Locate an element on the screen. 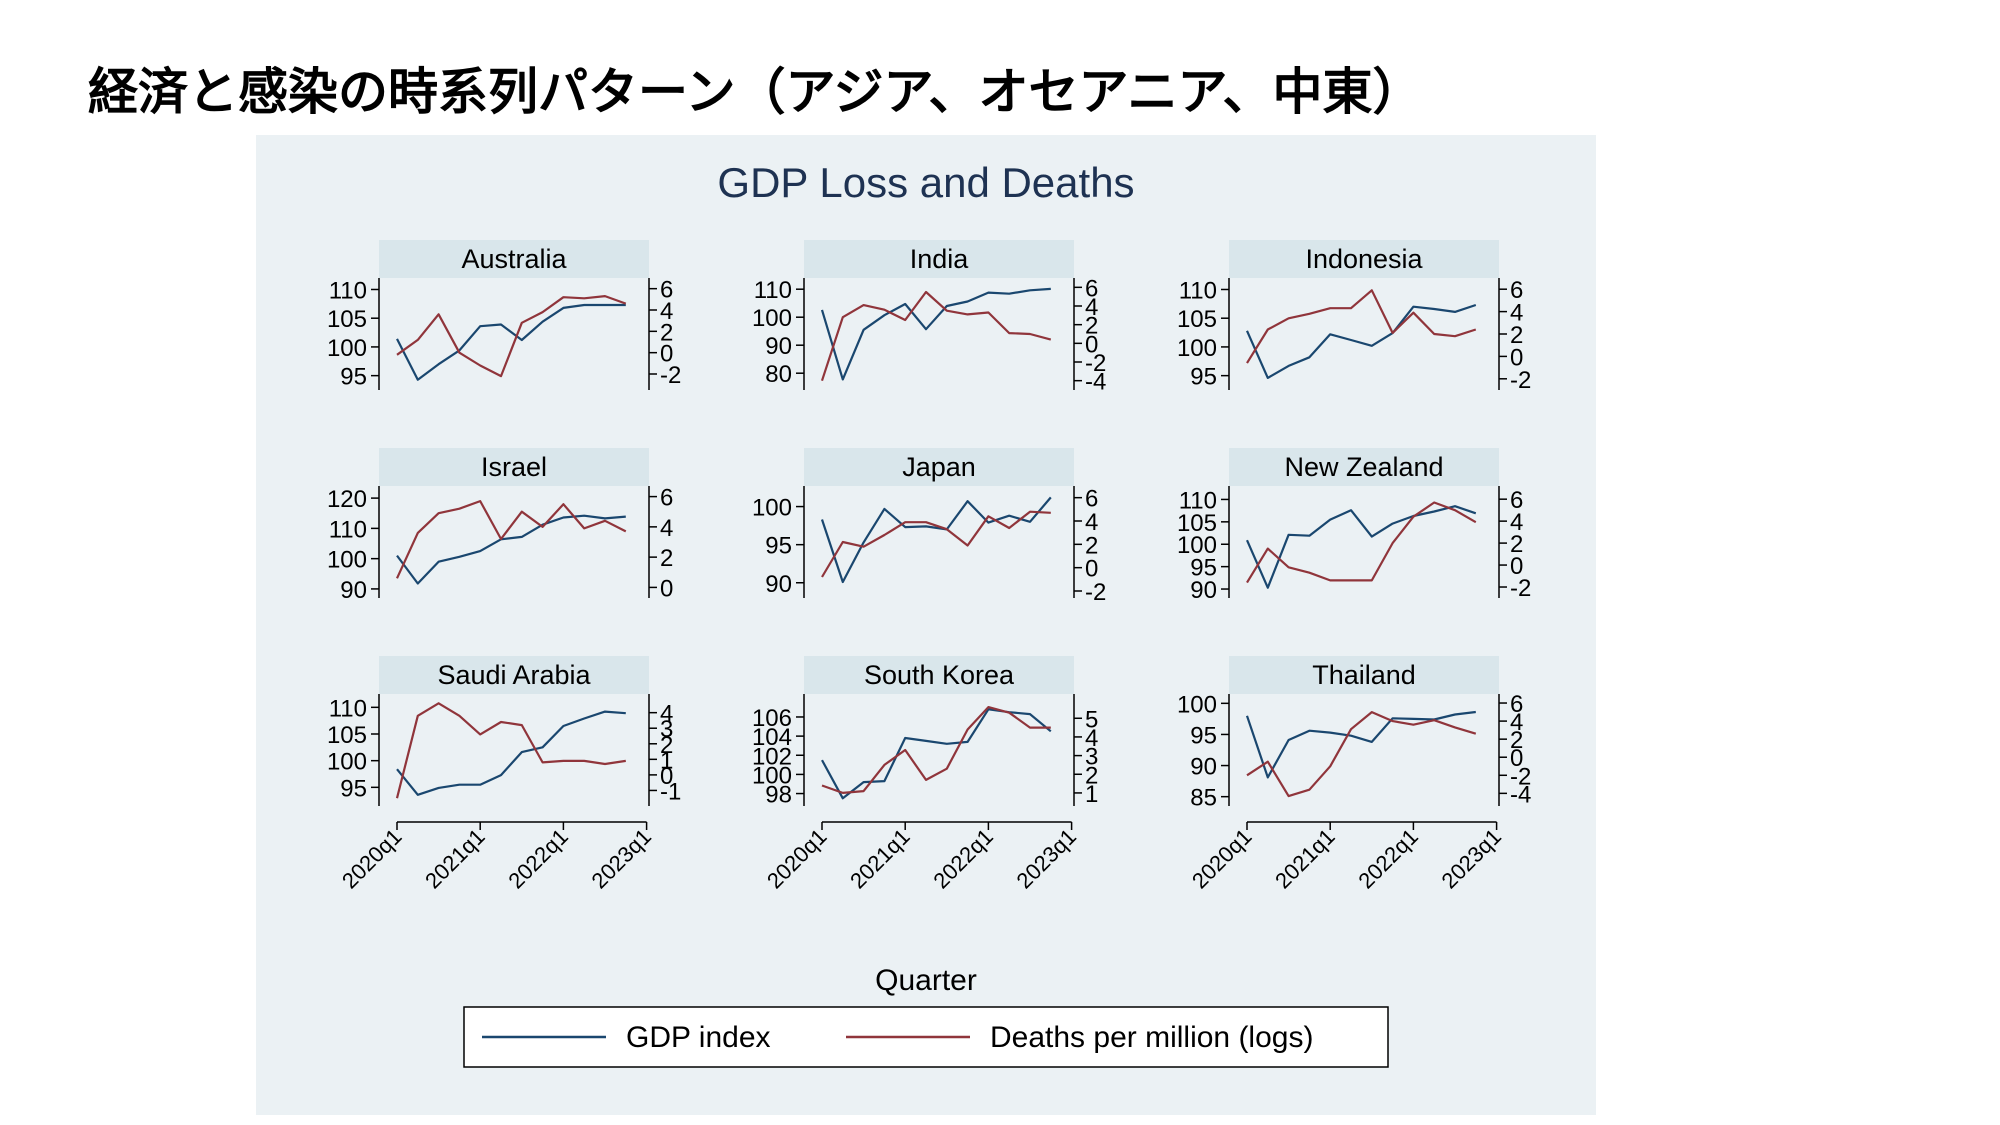  left-tick-label: 105 is located at coordinates (1197, 523).